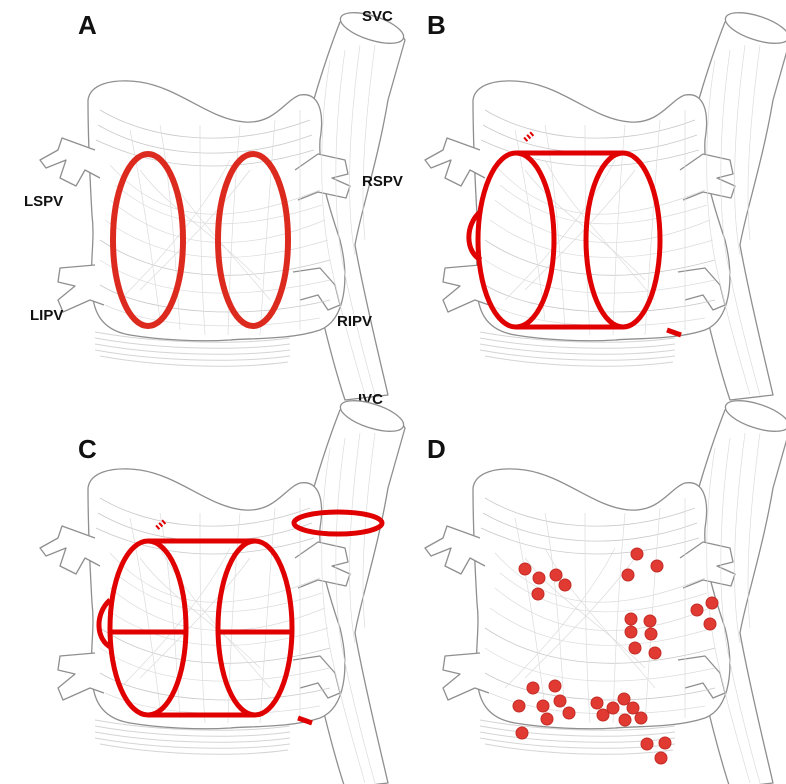 This screenshot has height=784, width=786. What do you see at coordinates (615, 656) in the screenshot?
I see `cfae-ablation-points` at bounding box center [615, 656].